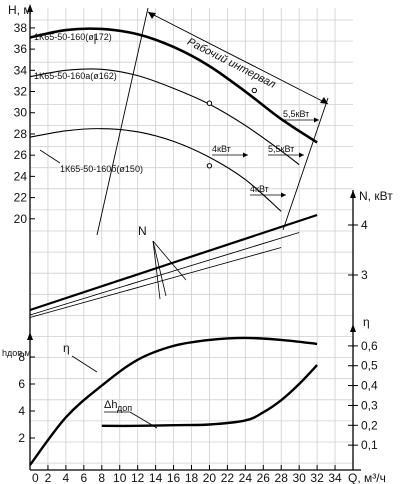  Describe the element at coordinates (369, 366) in the screenshot. I see `eff-tick-label: 0,5` at that location.